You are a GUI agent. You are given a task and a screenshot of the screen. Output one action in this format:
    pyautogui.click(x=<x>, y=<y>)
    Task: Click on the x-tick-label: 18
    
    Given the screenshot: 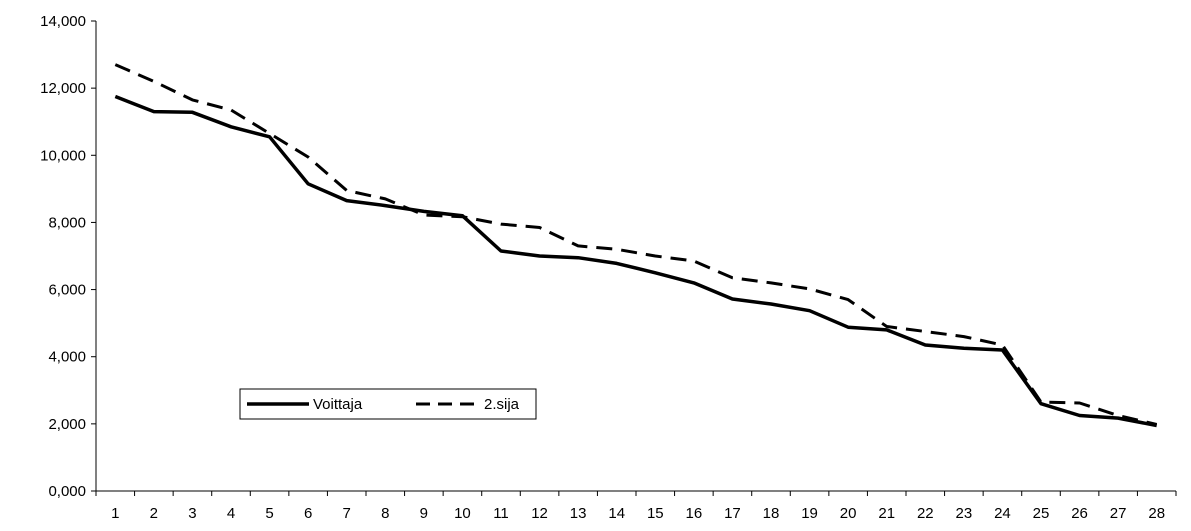 What is the action you would take?
    pyautogui.click(x=771, y=513)
    